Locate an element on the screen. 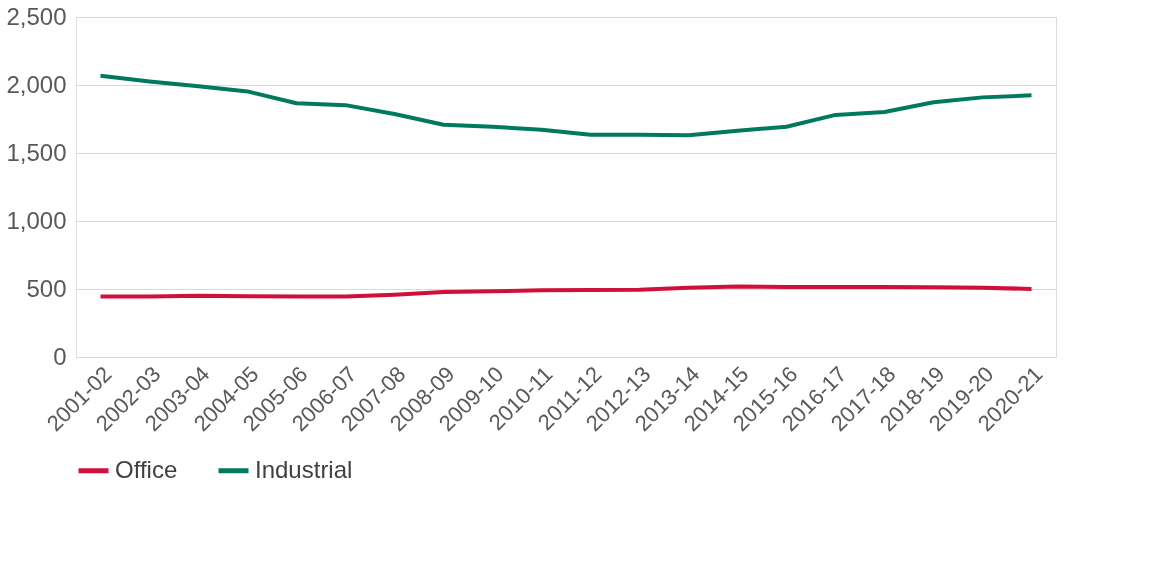  legend-label: Industrial is located at coordinates (304, 469).